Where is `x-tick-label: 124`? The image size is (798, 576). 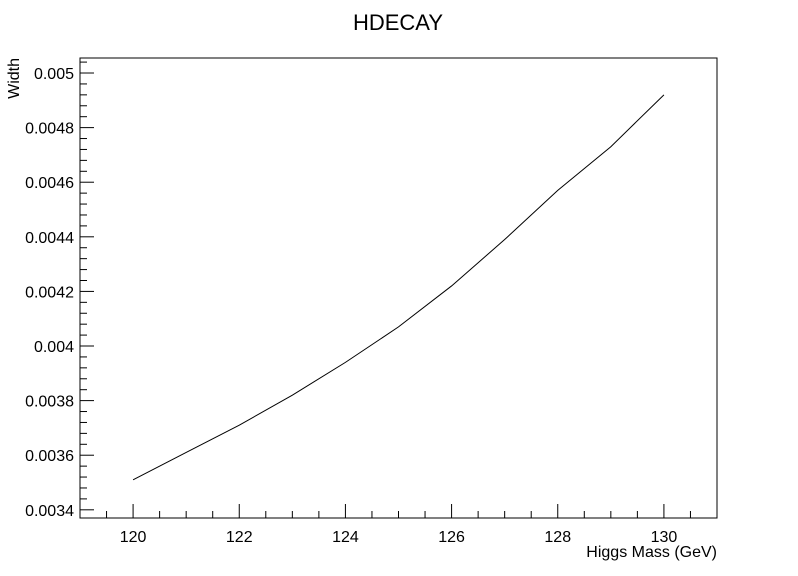
x-tick-label: 124 is located at coordinates (345, 537).